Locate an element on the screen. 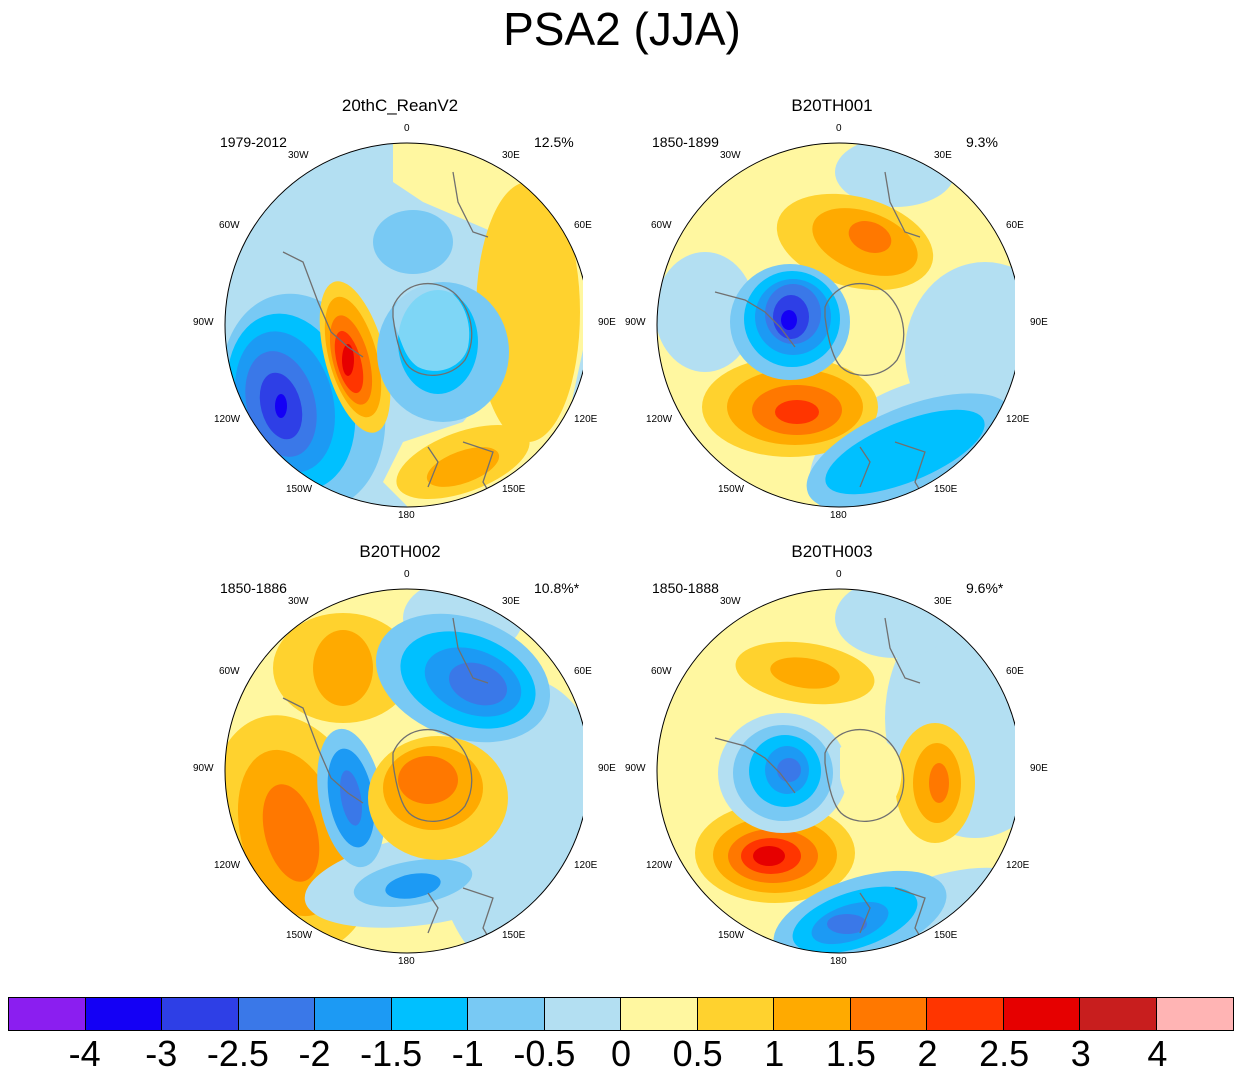 Image resolution: width=1244 pixels, height=1078 pixels. colorbar-label: 3 is located at coordinates (1080, 1053).